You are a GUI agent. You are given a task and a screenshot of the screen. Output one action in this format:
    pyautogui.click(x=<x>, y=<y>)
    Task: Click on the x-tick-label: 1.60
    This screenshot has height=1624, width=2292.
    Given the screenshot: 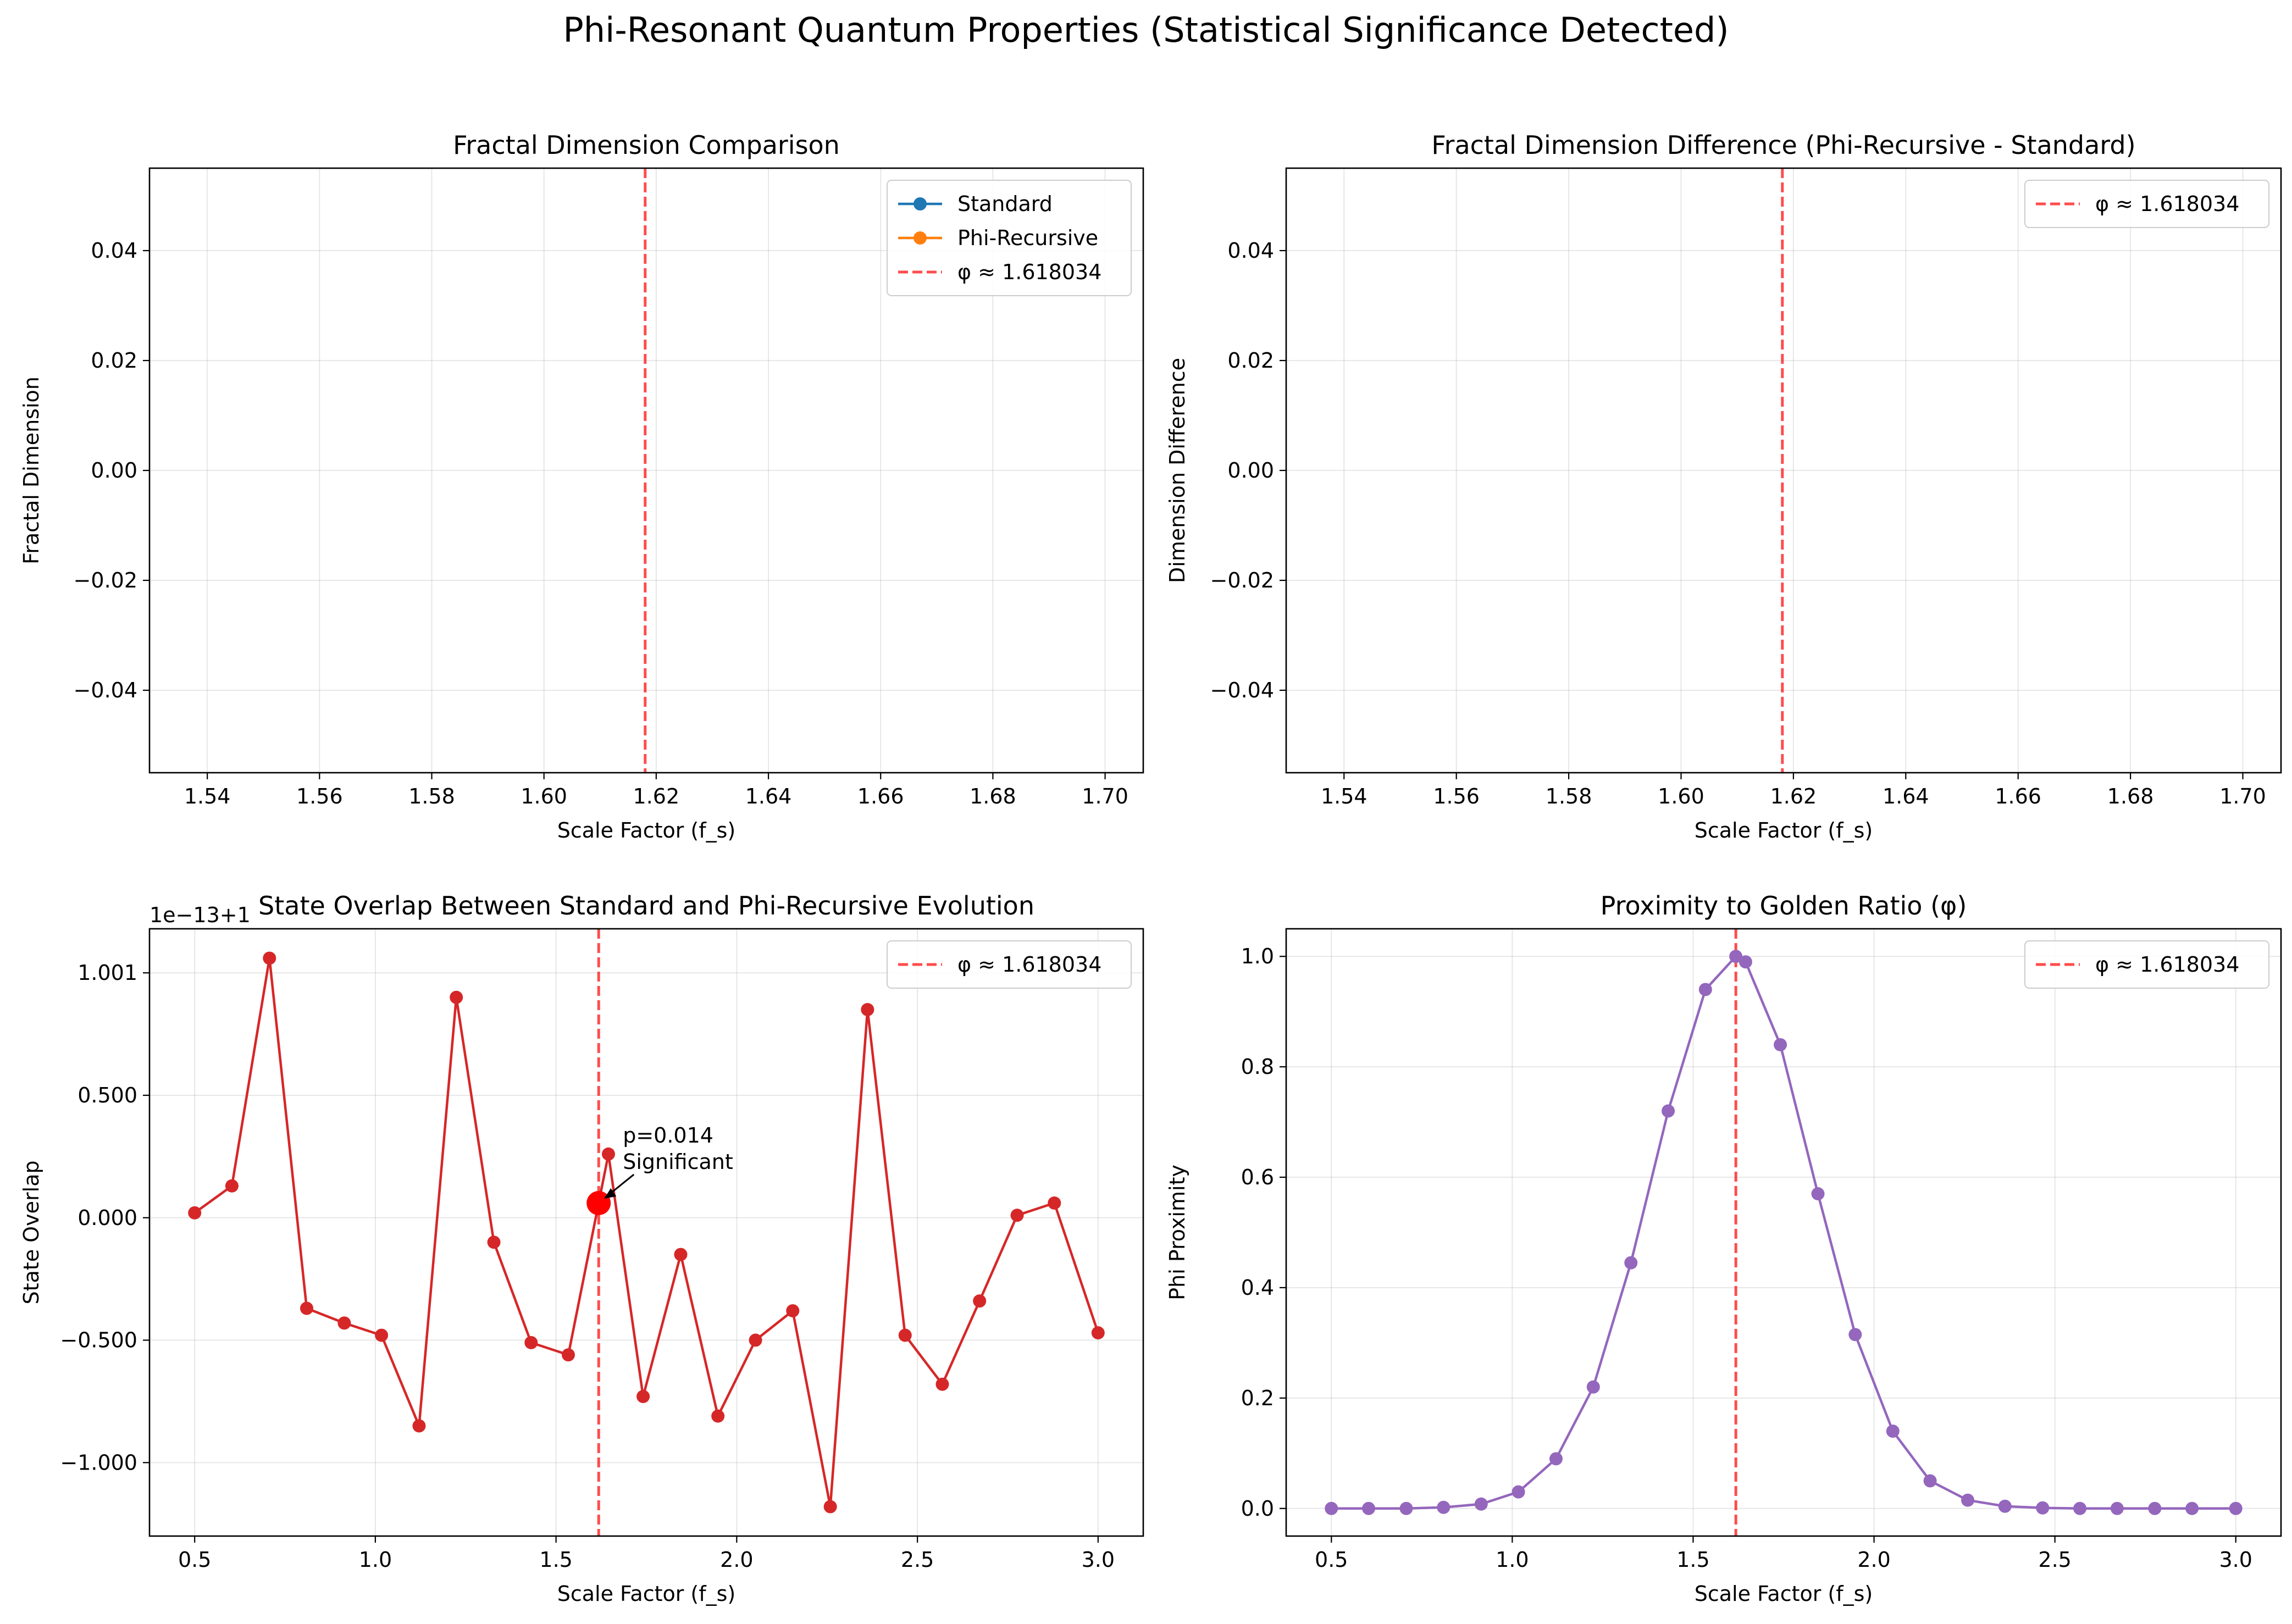 What is the action you would take?
    pyautogui.click(x=544, y=796)
    